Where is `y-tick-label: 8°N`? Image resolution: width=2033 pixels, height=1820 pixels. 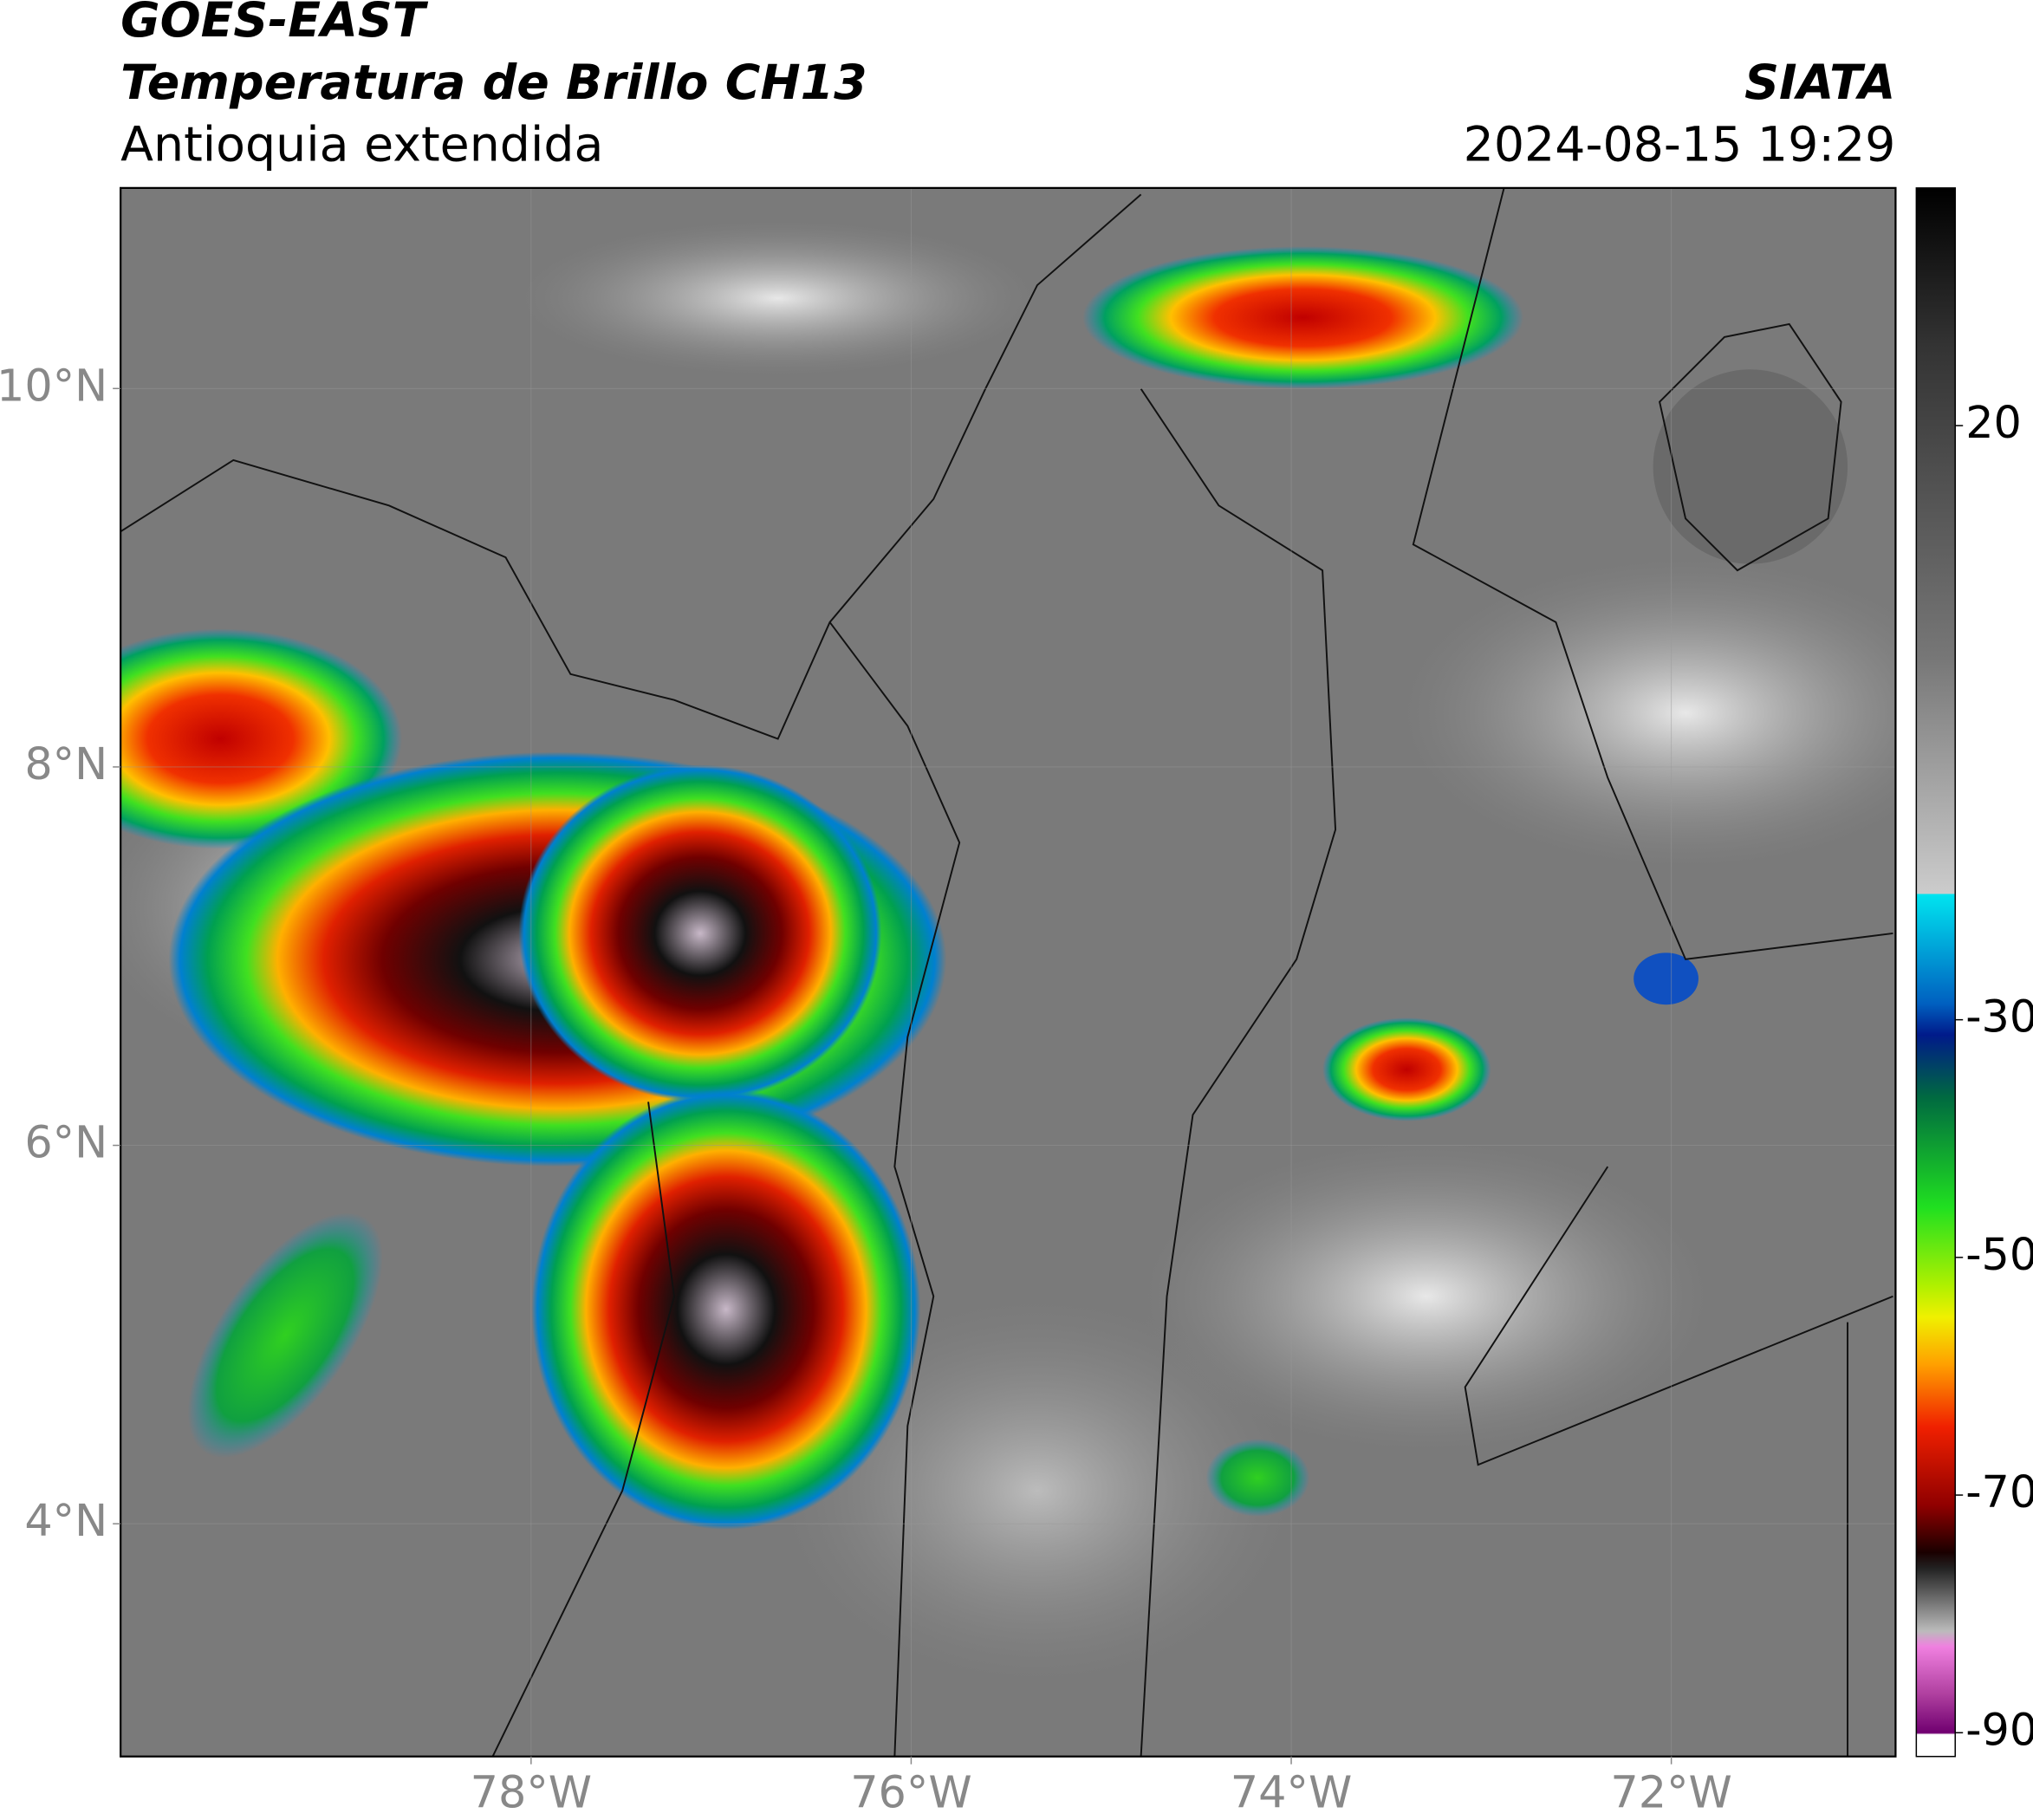 y-tick-label: 8°N is located at coordinates (65, 764).